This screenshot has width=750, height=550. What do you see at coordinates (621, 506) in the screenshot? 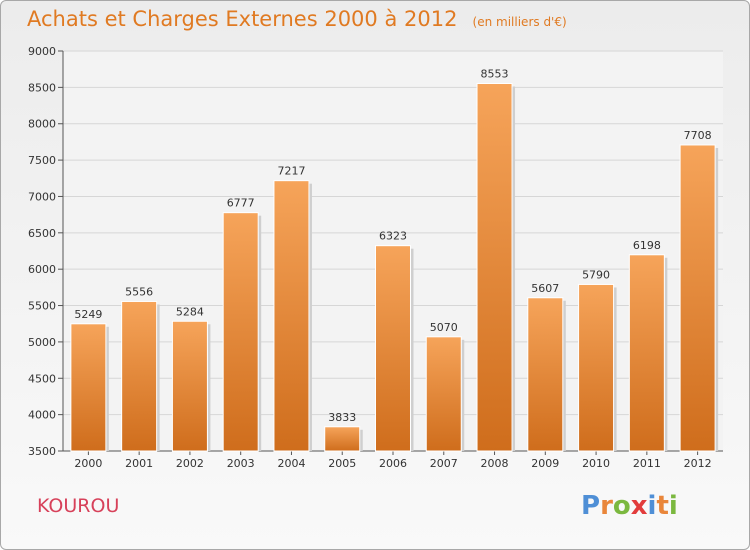
I see `brand-letter: o` at bounding box center [621, 506].